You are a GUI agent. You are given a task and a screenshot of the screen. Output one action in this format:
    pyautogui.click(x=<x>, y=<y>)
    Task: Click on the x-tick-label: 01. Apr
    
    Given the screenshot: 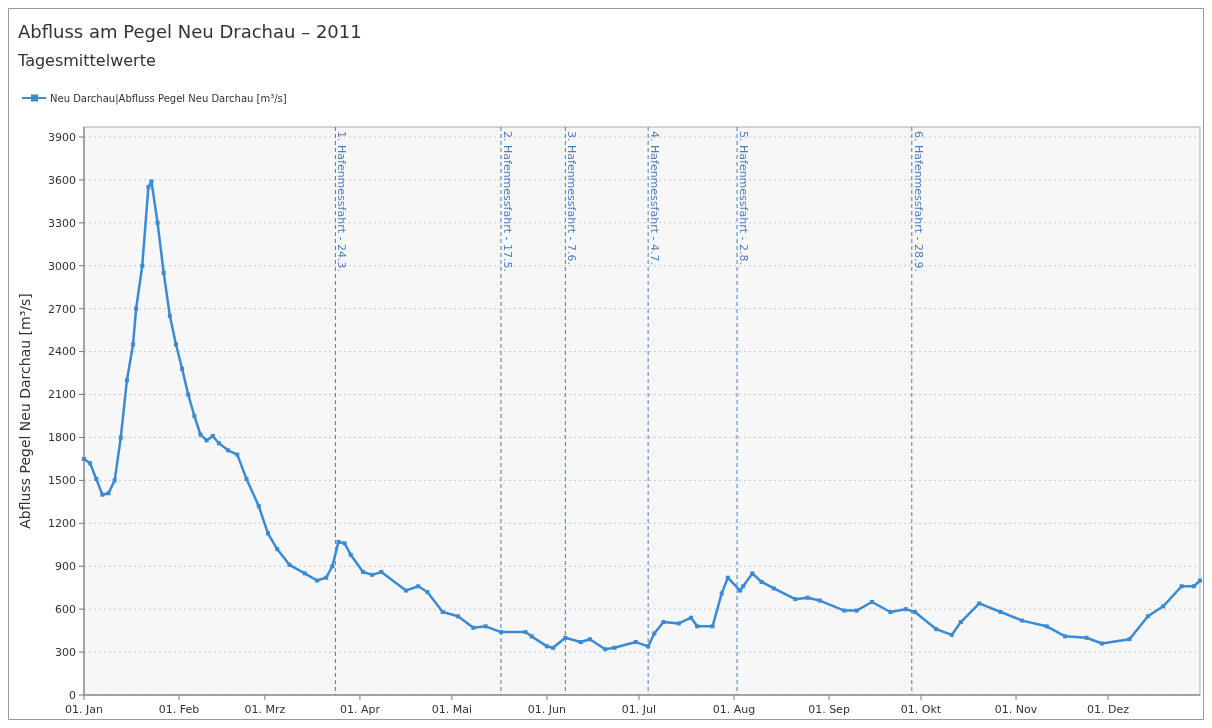 What is the action you would take?
    pyautogui.click(x=360, y=709)
    